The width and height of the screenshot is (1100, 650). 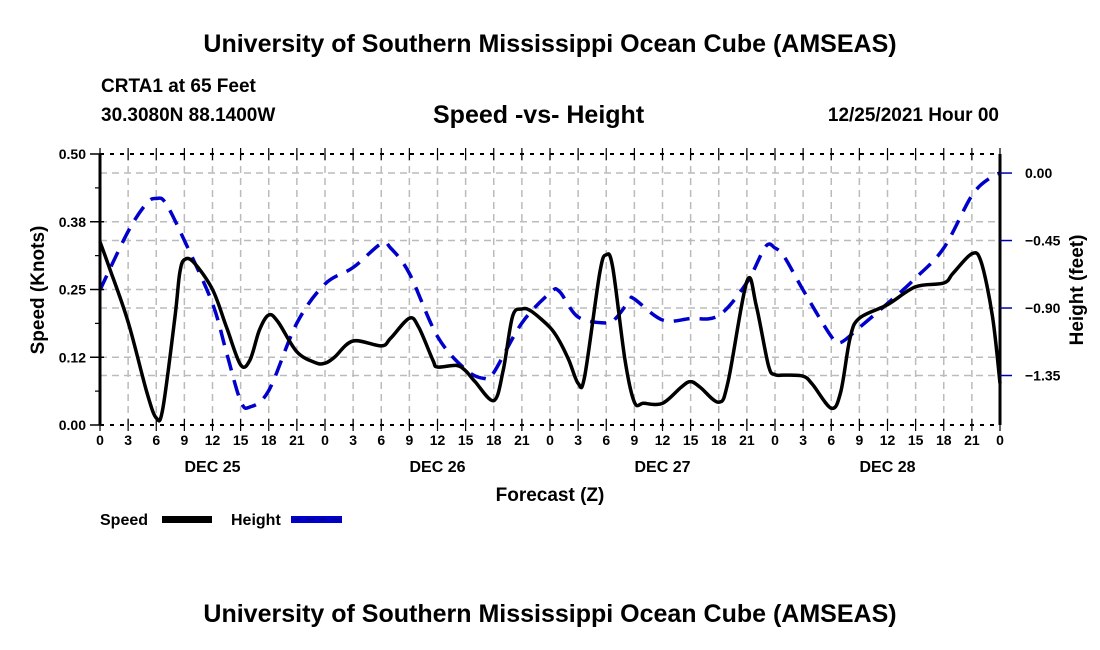 What do you see at coordinates (72, 425) in the screenshot?
I see `y-tick-label: 0.00` at bounding box center [72, 425].